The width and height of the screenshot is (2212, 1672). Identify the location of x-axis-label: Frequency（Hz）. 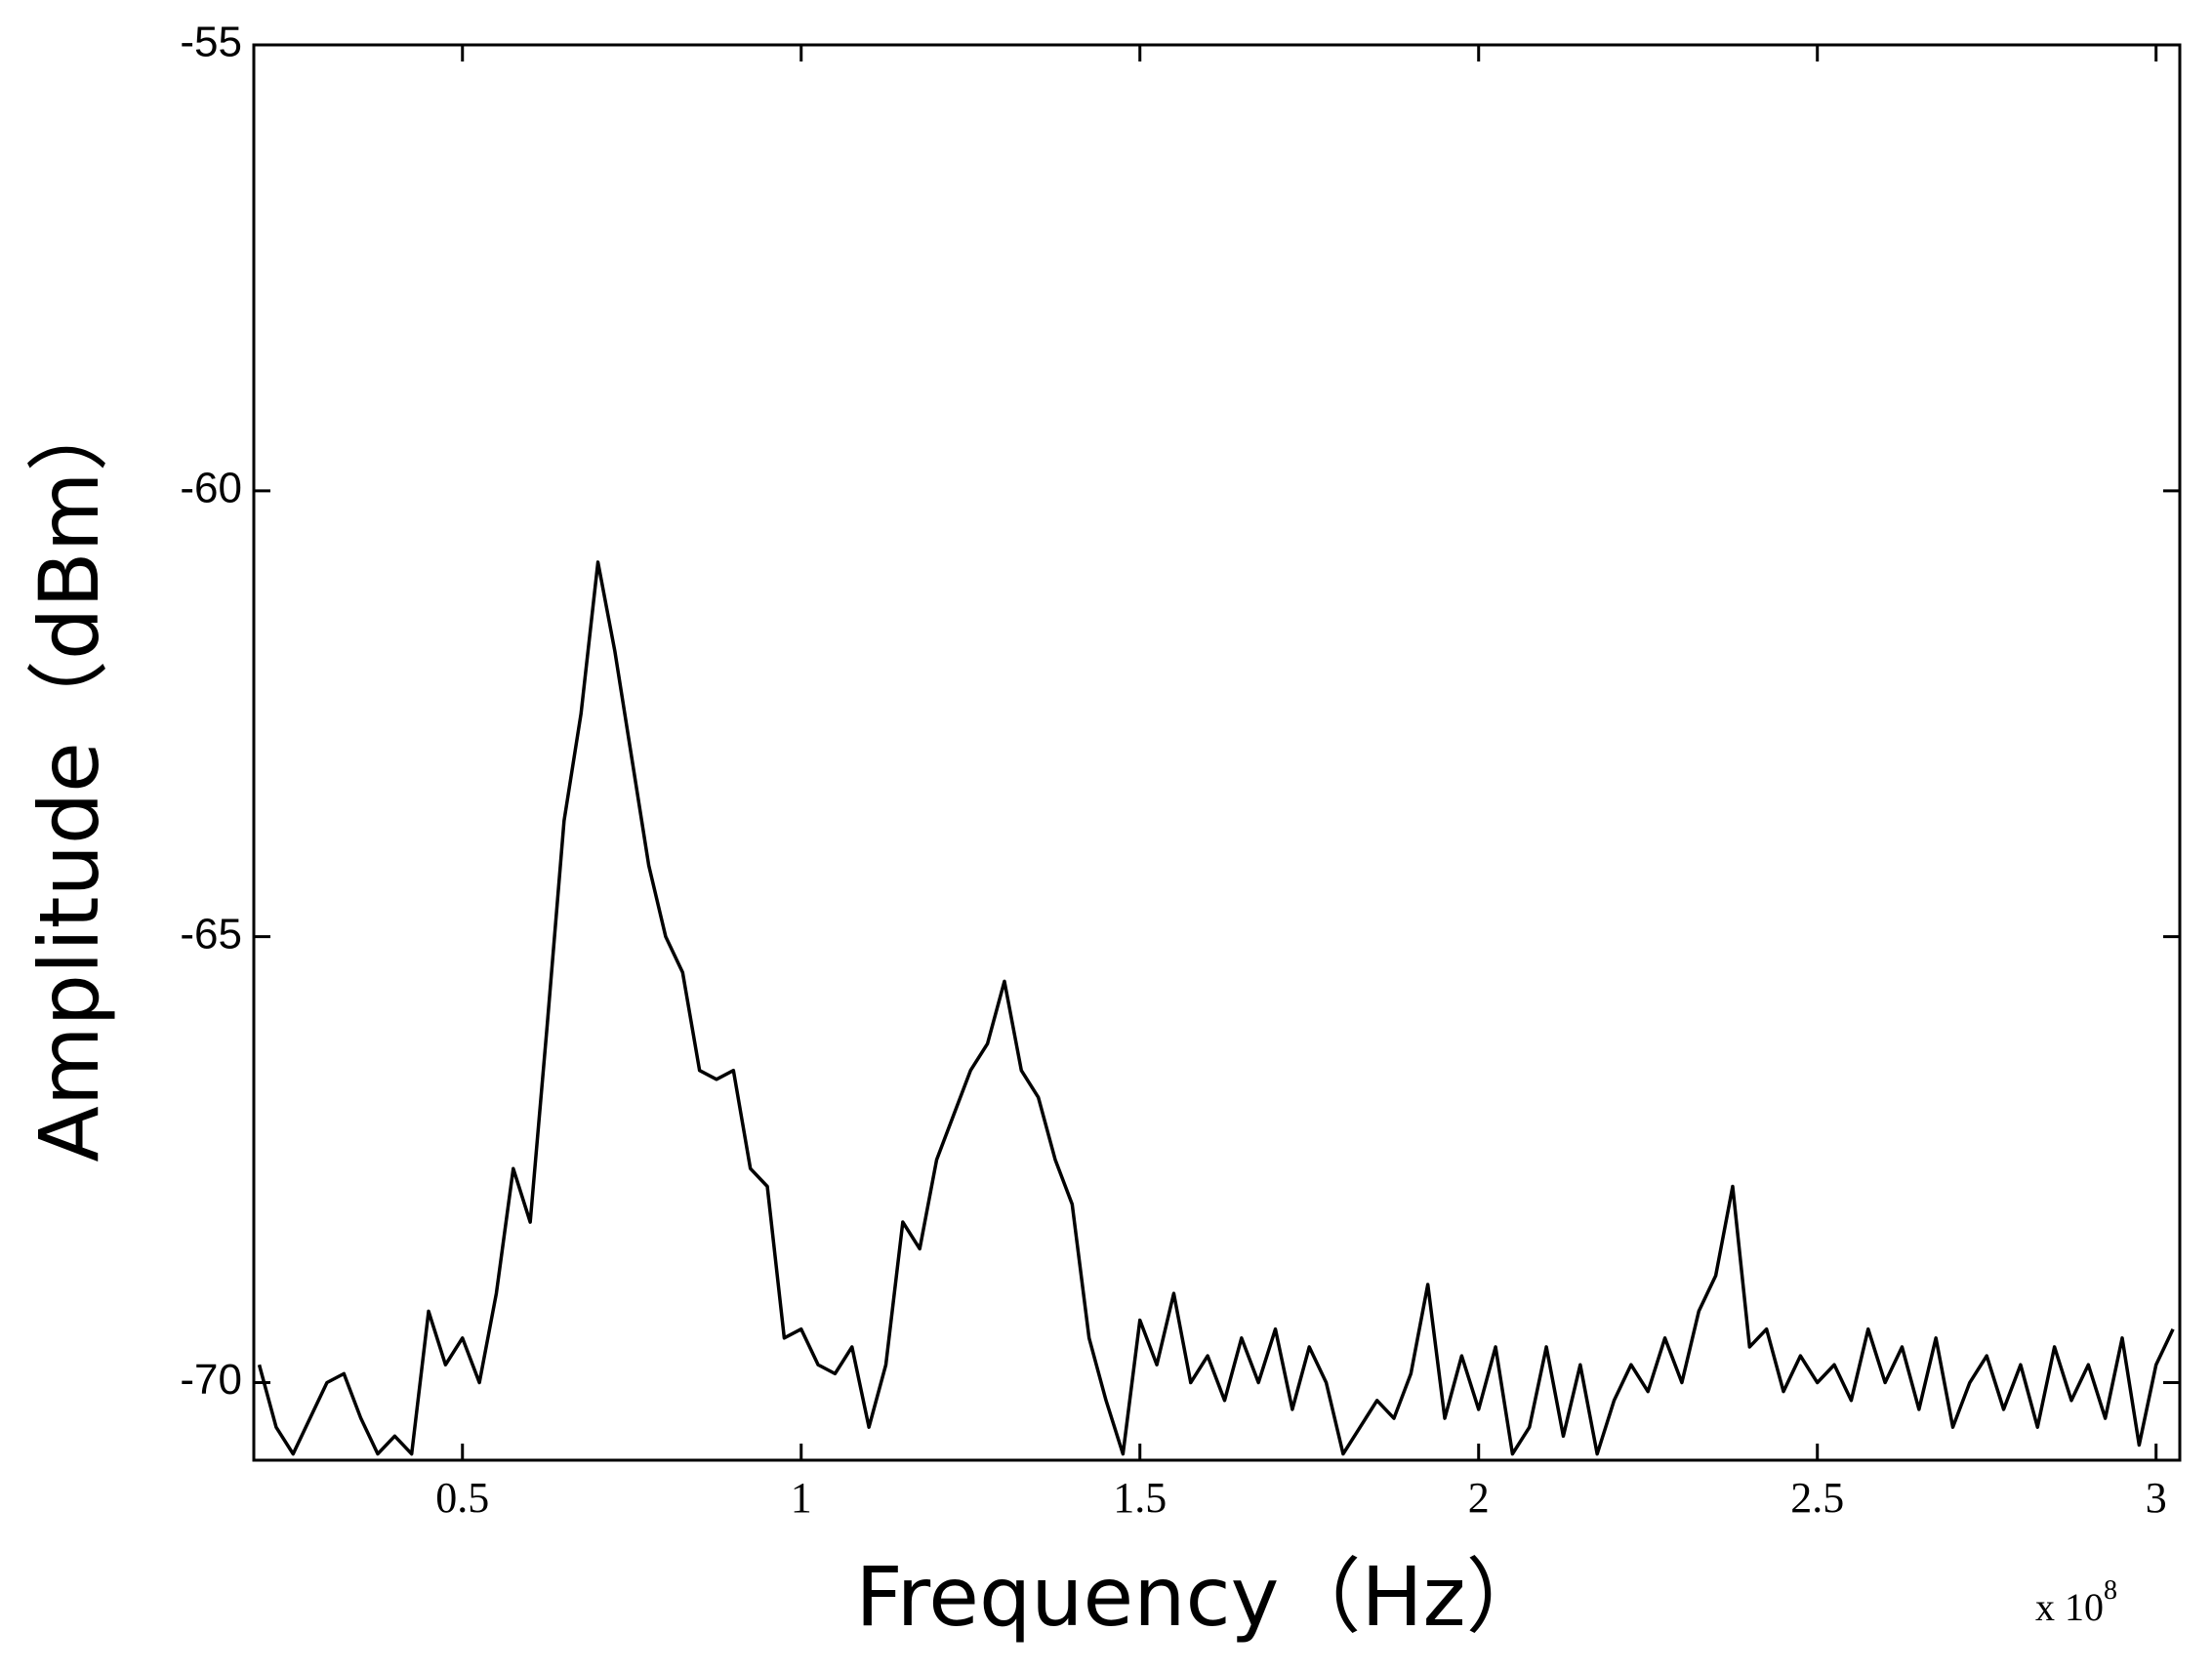
(1201, 1597).